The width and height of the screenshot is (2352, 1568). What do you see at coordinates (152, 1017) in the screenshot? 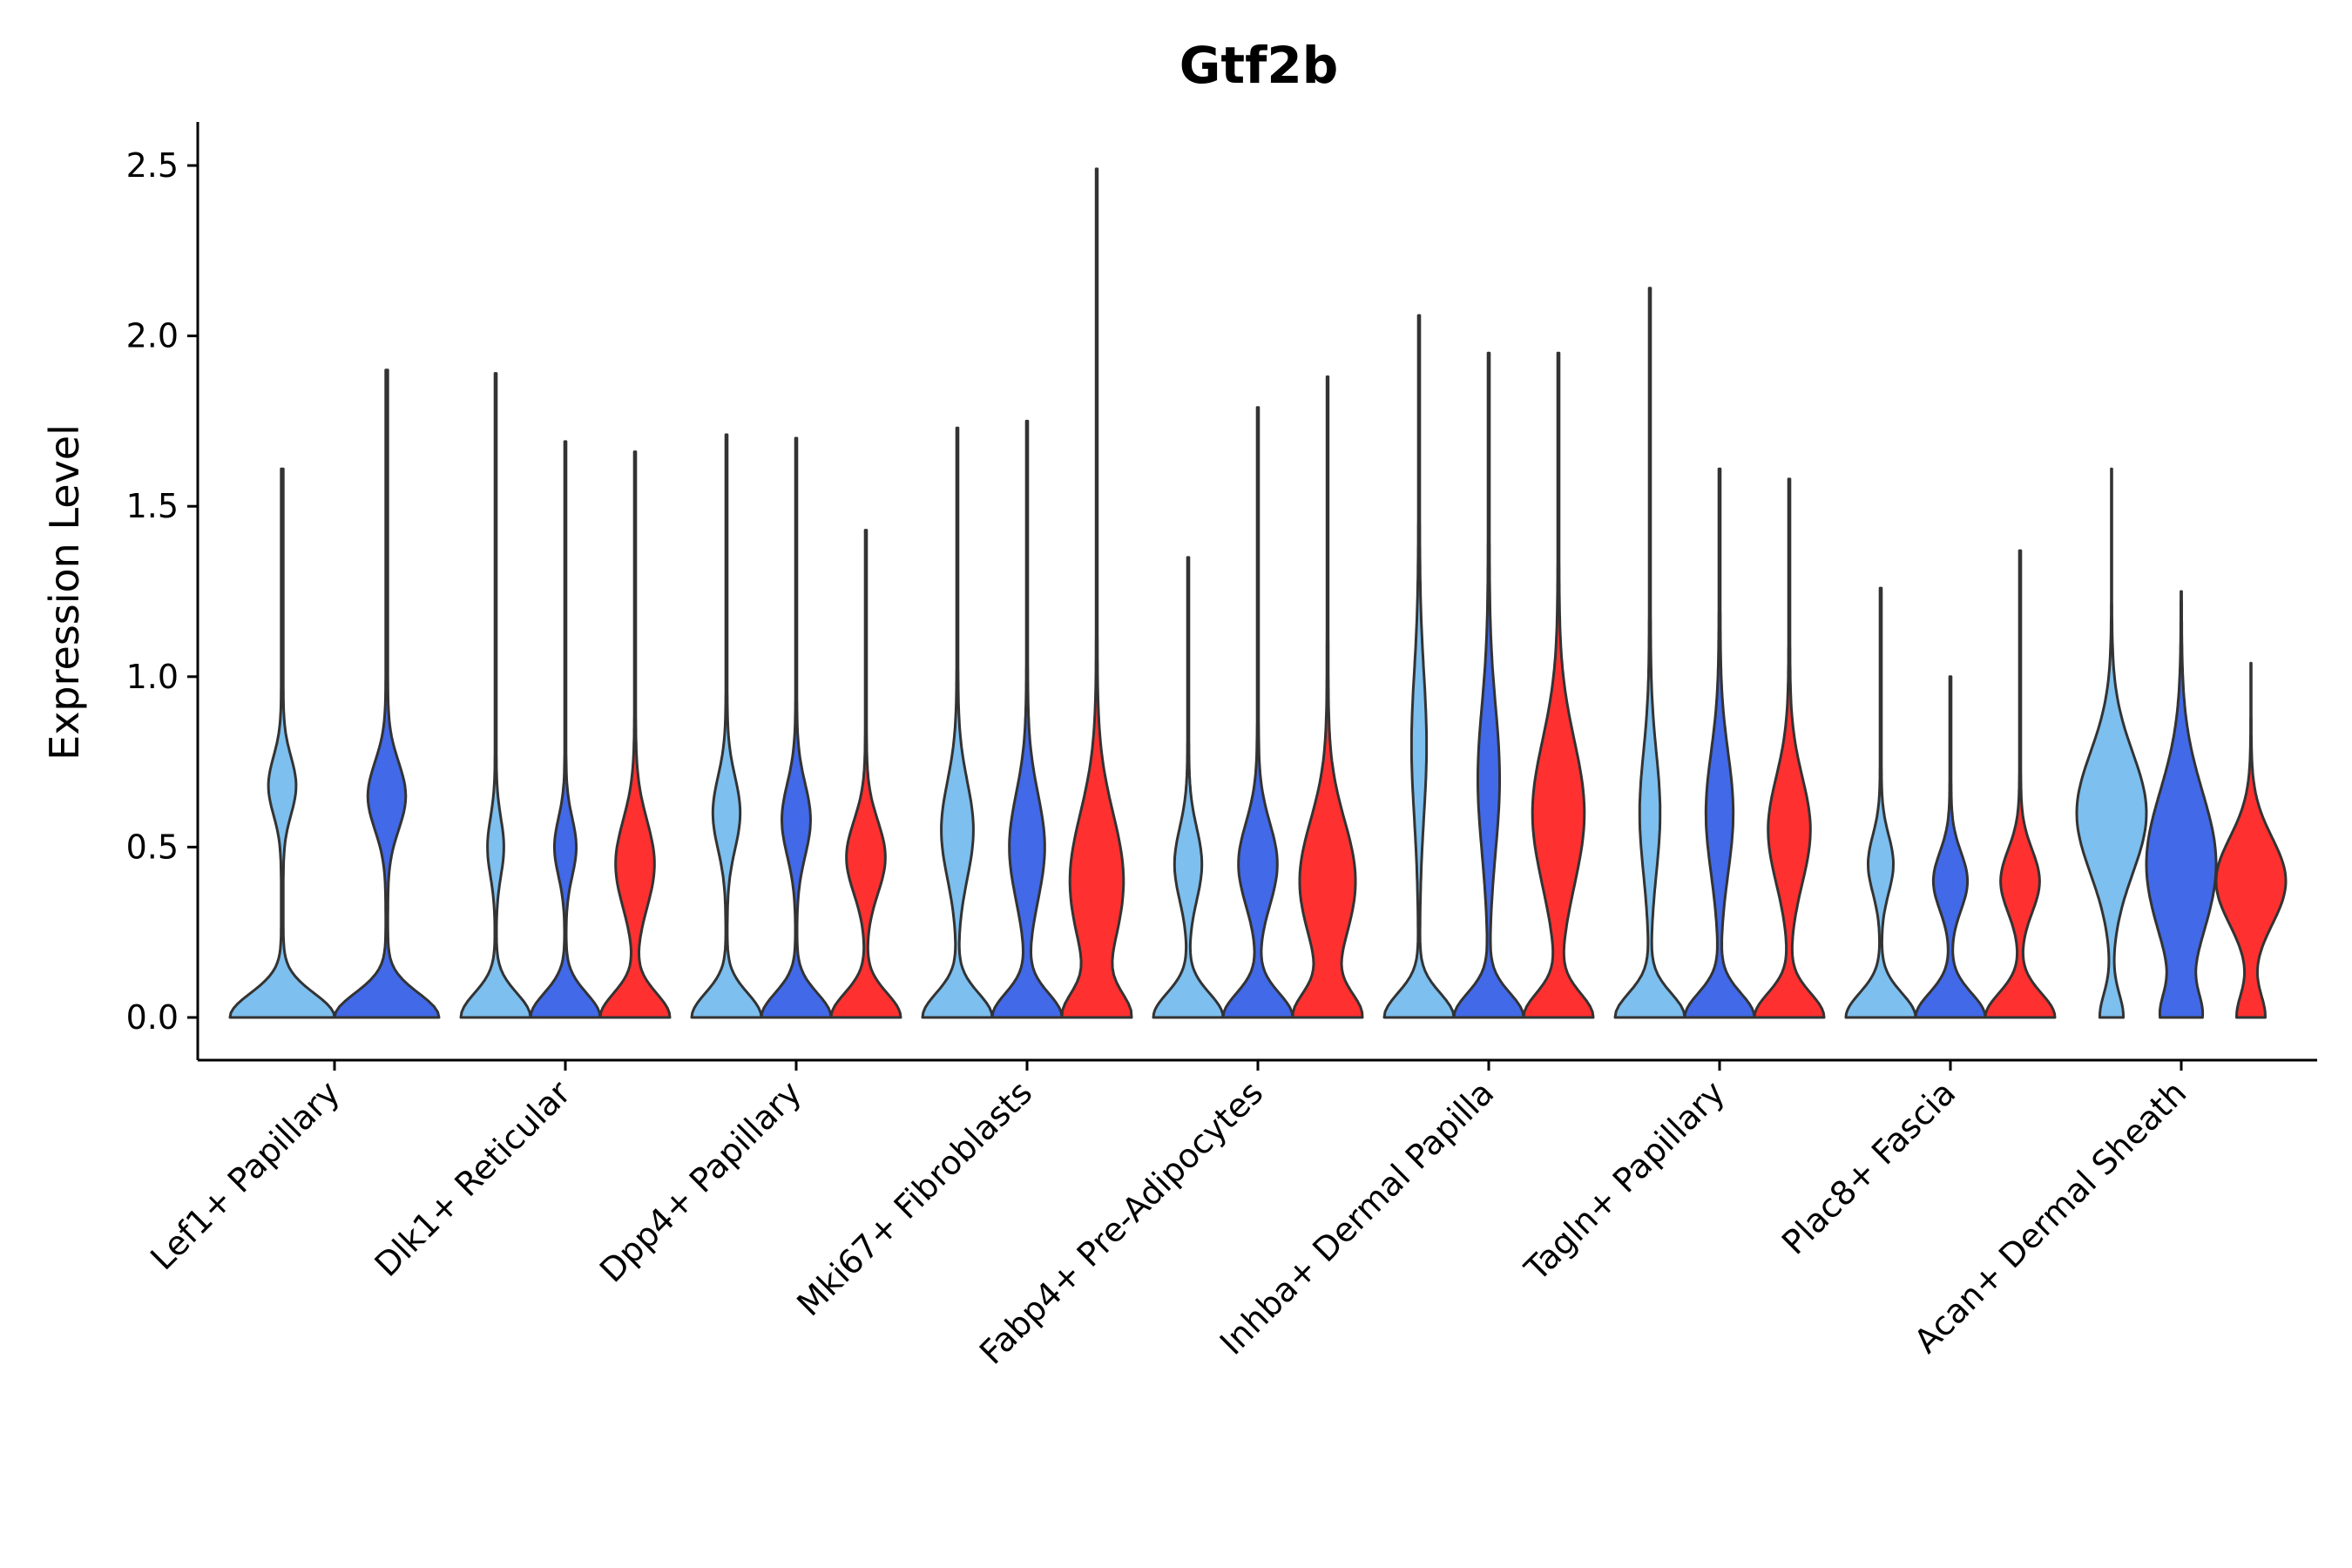
I see `y-tick-label: 0.0` at bounding box center [152, 1017].